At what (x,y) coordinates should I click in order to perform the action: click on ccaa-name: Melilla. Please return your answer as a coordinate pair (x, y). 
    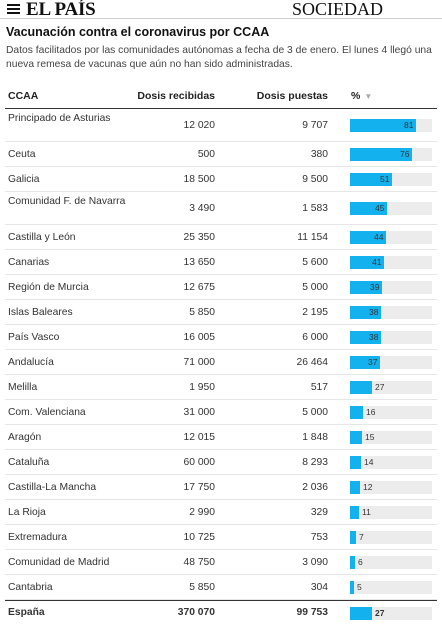
    Looking at the image, I should click on (23, 387).